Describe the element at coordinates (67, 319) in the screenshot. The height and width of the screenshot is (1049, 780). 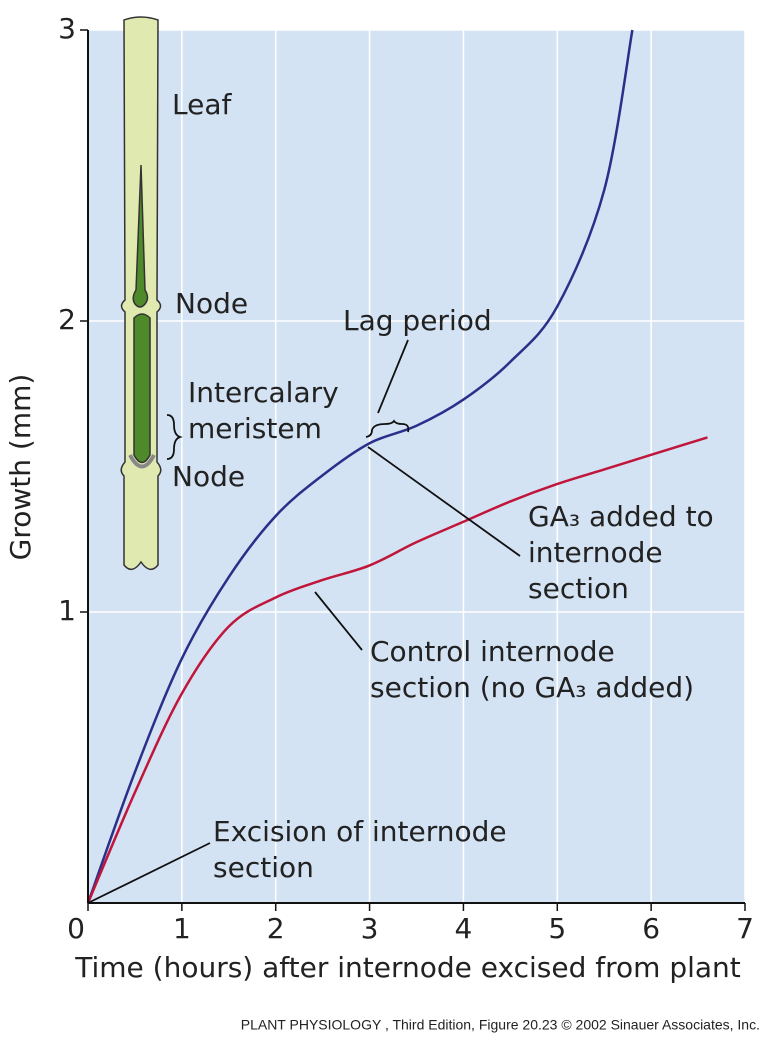
I see `y-tick-label: 2` at that location.